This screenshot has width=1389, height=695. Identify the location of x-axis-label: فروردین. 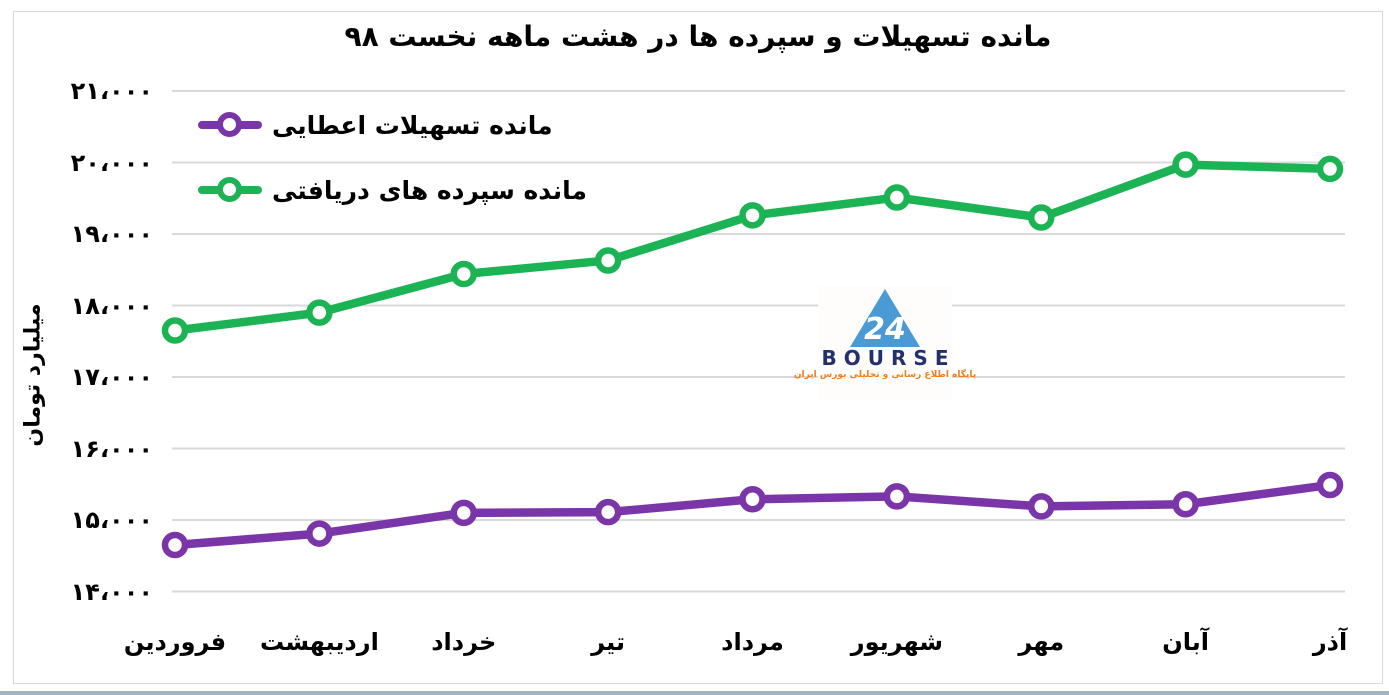
(175, 642).